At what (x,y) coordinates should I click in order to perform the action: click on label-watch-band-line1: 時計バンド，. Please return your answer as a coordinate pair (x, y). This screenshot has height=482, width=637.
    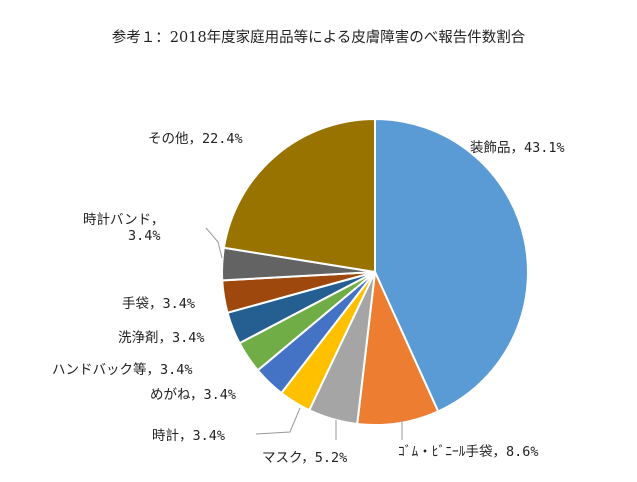
    Looking at the image, I should click on (124, 220).